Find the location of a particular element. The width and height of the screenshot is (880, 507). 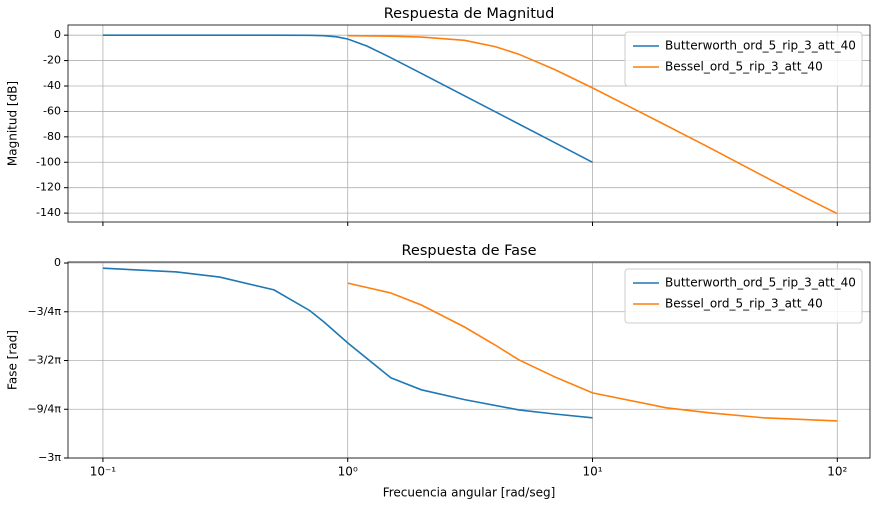

y-tick-label: -80 is located at coordinates (52, 136).